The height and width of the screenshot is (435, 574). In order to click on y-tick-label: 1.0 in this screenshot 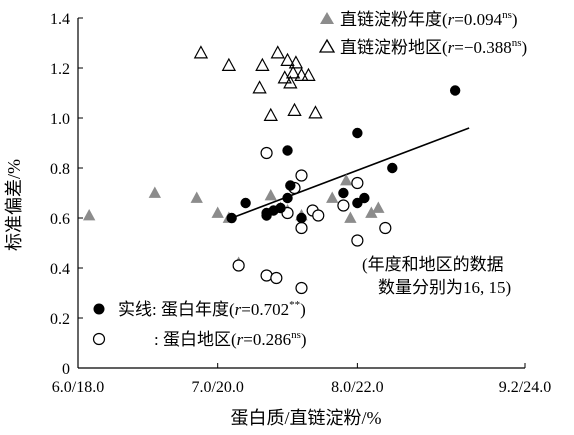, I will do `click(60, 119)`.